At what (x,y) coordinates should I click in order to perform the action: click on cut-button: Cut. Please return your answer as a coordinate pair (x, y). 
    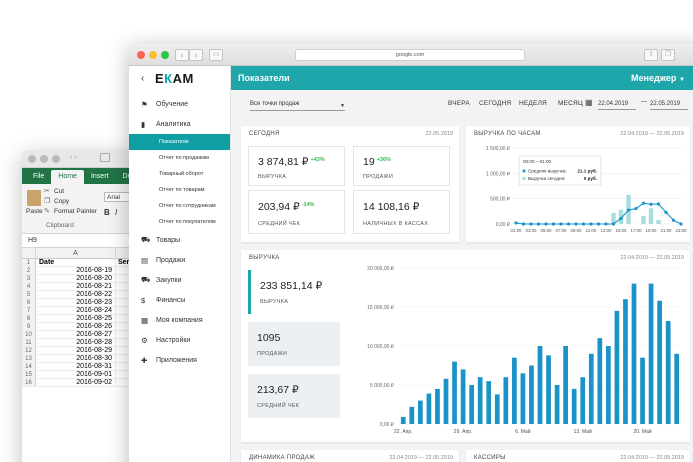
    Looking at the image, I should click on (59, 191).